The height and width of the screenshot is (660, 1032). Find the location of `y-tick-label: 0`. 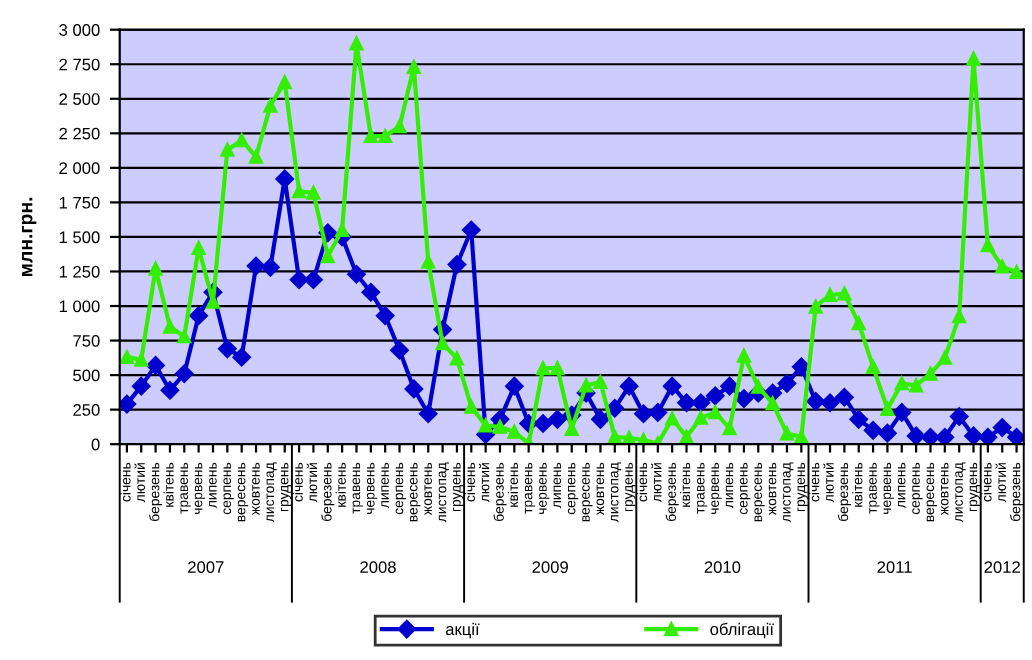

y-tick-label: 0 is located at coordinates (95, 444).